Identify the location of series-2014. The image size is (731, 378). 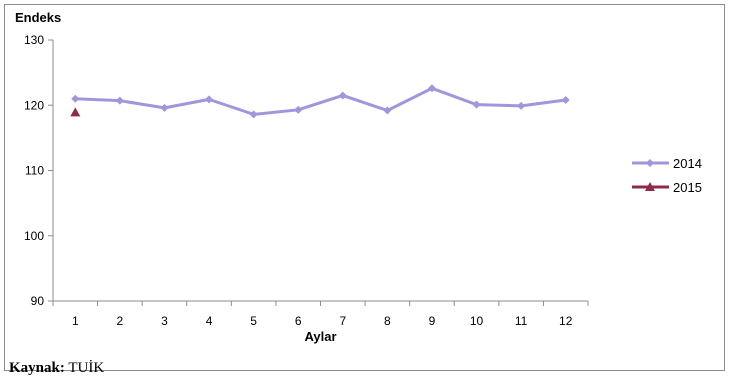
(320, 101).